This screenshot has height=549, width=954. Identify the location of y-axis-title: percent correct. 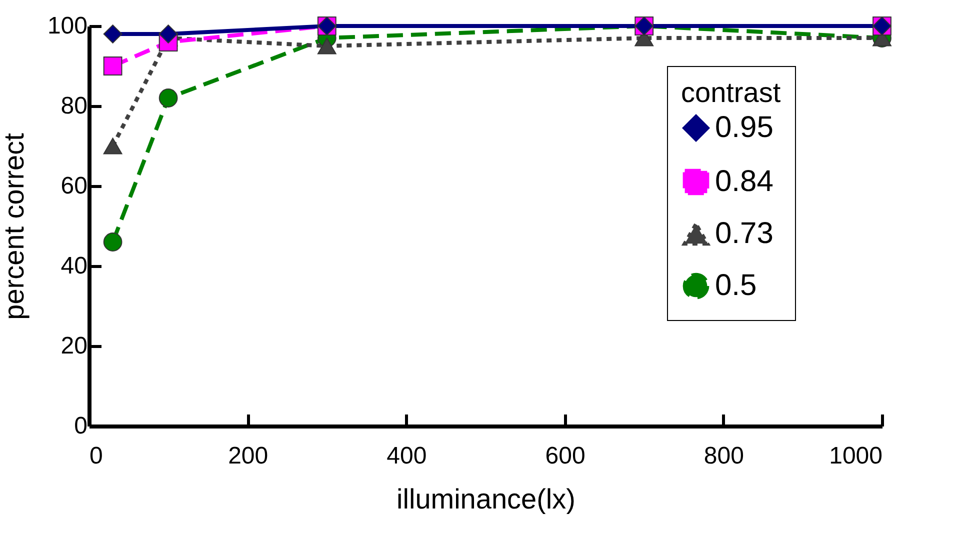
(15, 226).